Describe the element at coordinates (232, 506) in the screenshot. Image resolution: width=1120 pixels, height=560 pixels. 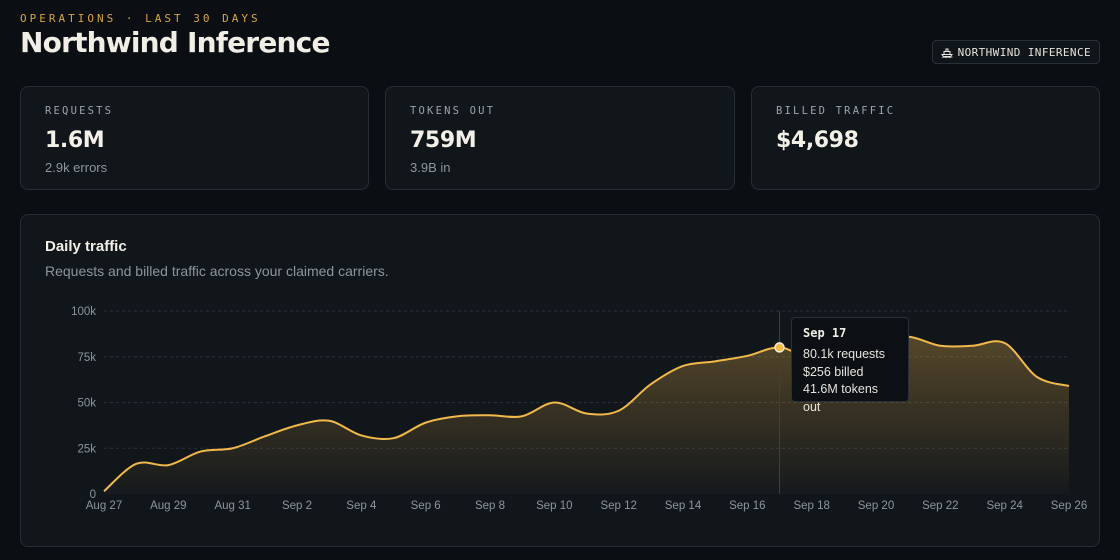
I see `x-tick-label: Aug 31` at that location.